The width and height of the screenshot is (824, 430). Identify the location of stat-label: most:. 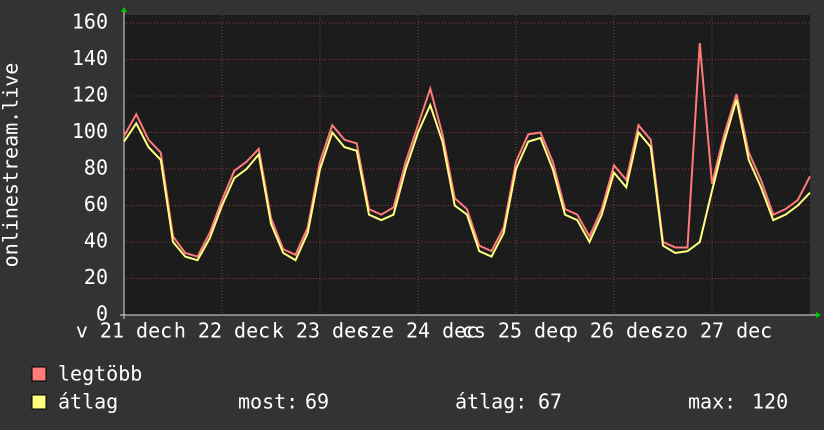
(268, 402).